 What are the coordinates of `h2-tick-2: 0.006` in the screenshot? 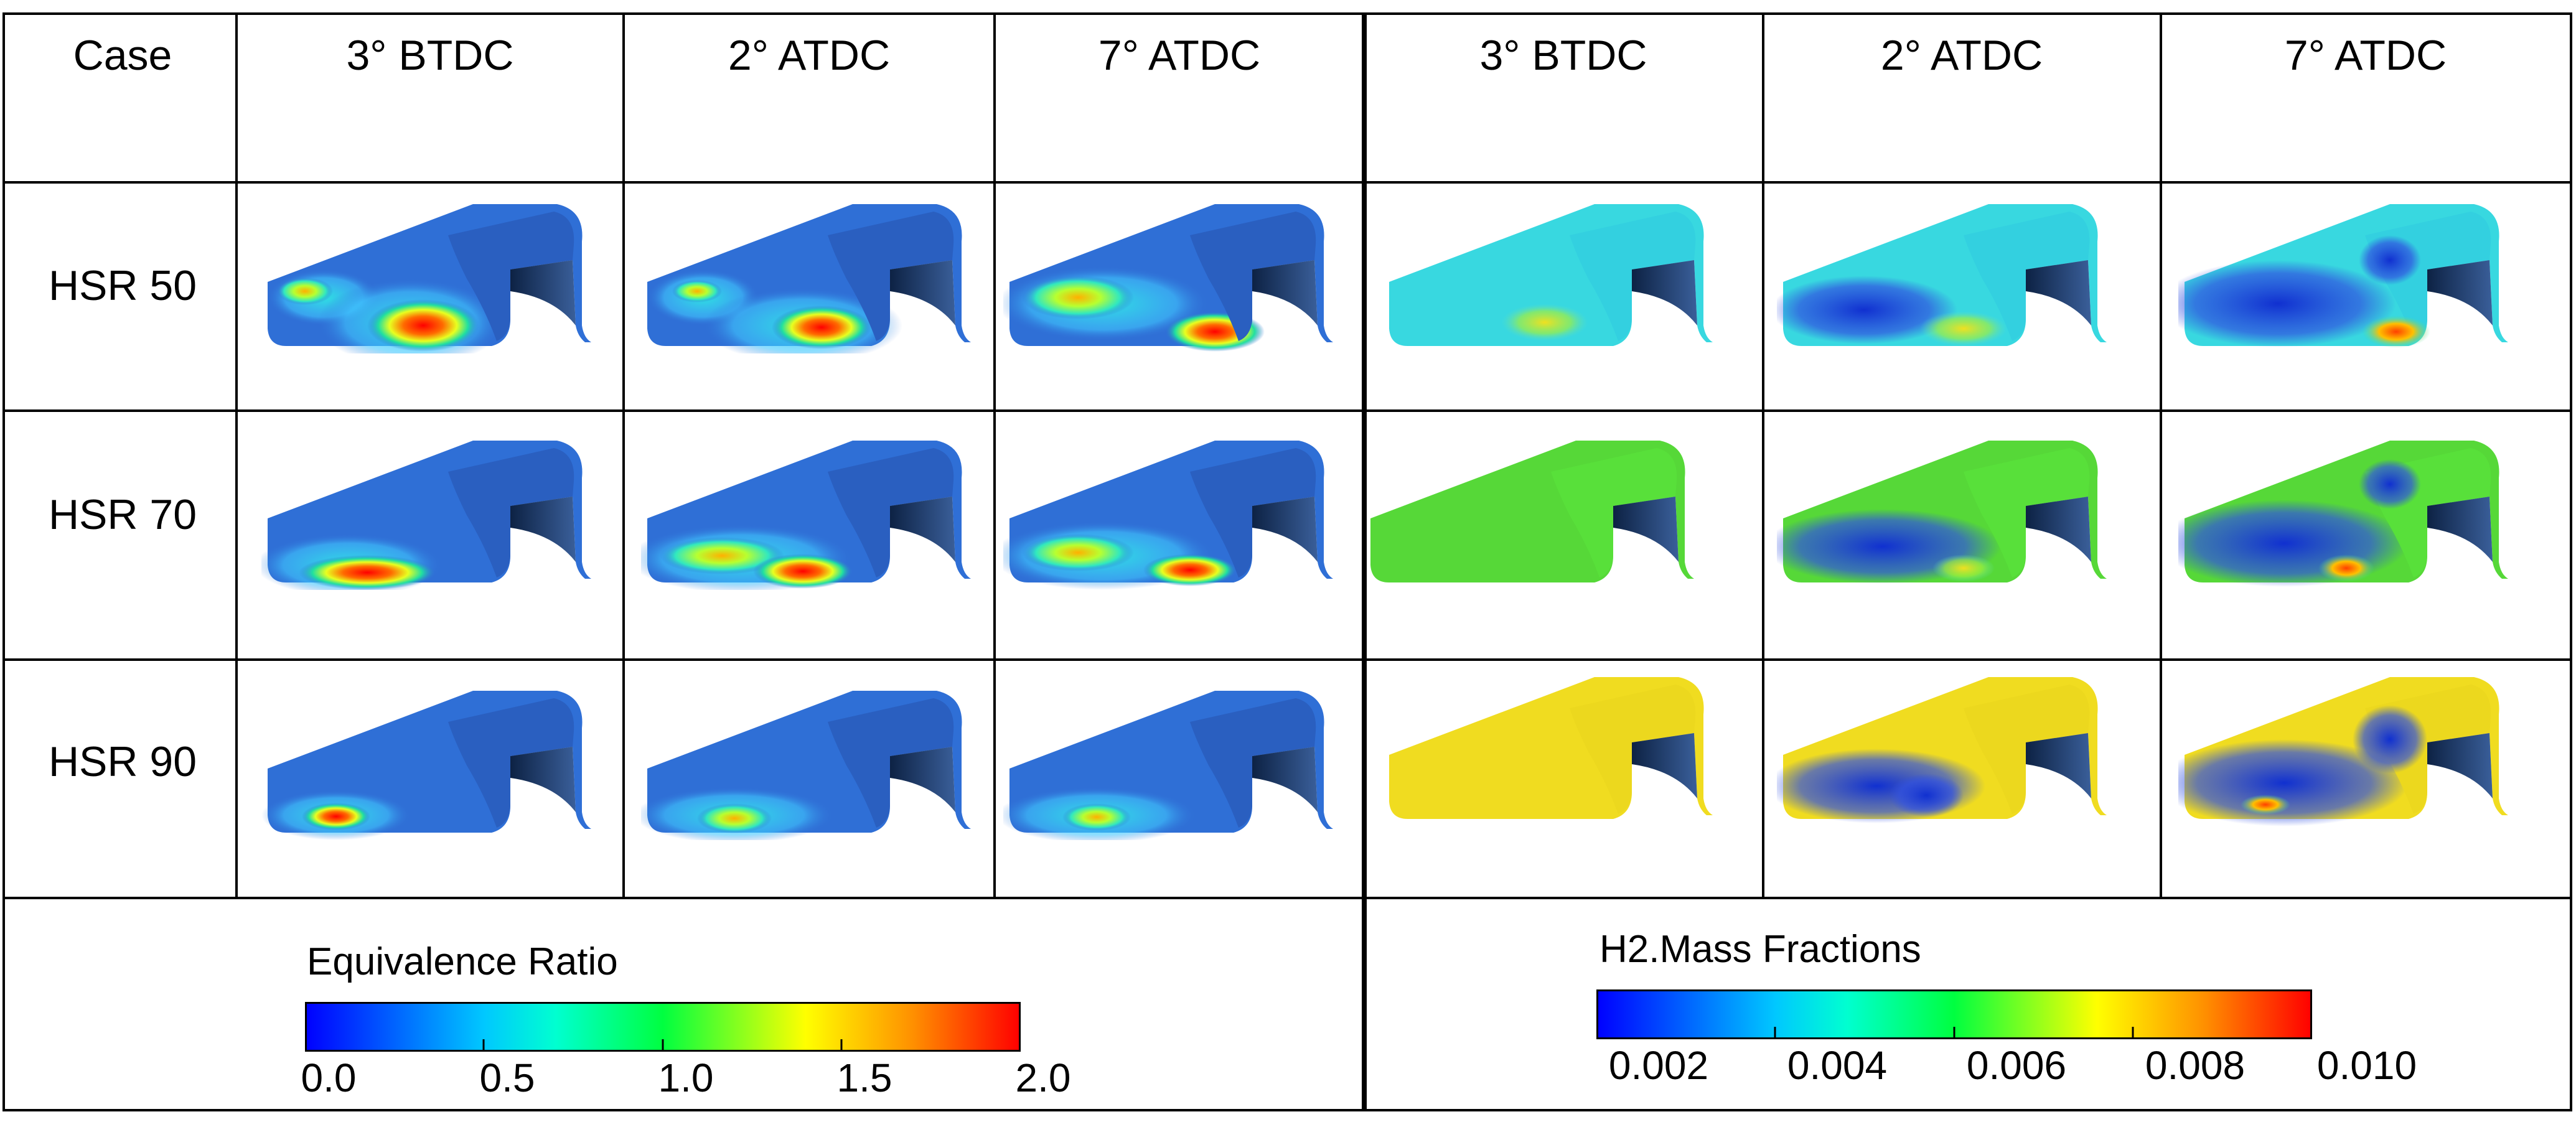 It's located at (2016, 1065).